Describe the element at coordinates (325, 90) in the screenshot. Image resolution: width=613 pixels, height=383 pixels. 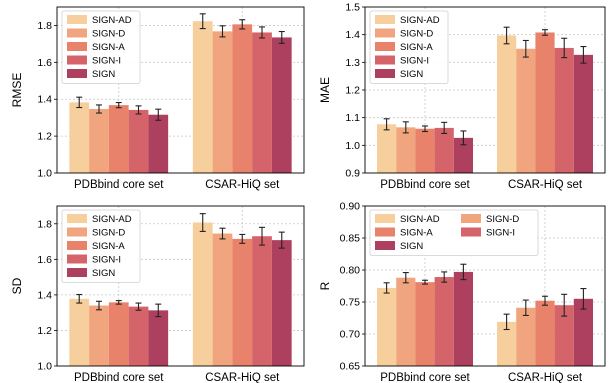
I see `y-axis-label: MAE` at that location.